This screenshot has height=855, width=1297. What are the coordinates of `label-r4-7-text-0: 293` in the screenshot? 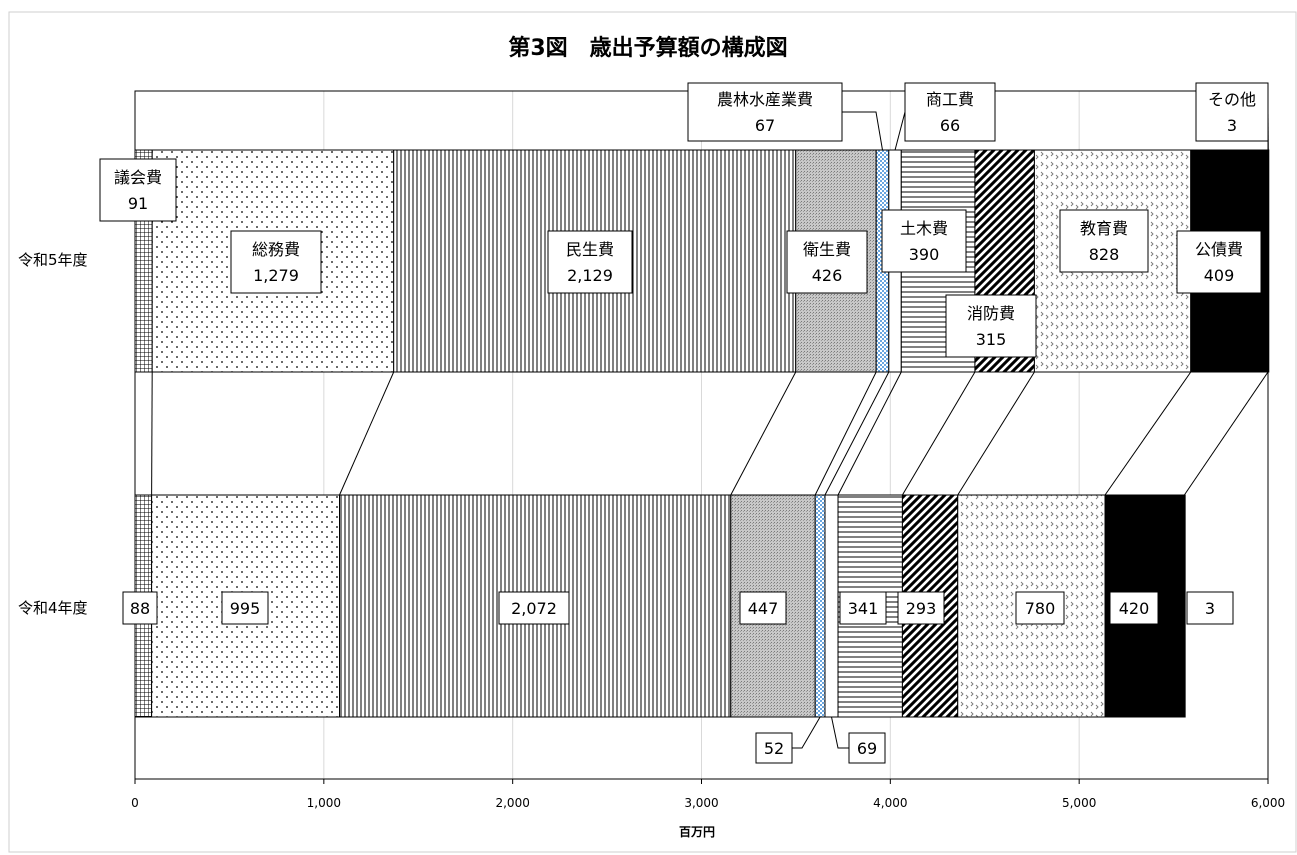 It's located at (921, 608).